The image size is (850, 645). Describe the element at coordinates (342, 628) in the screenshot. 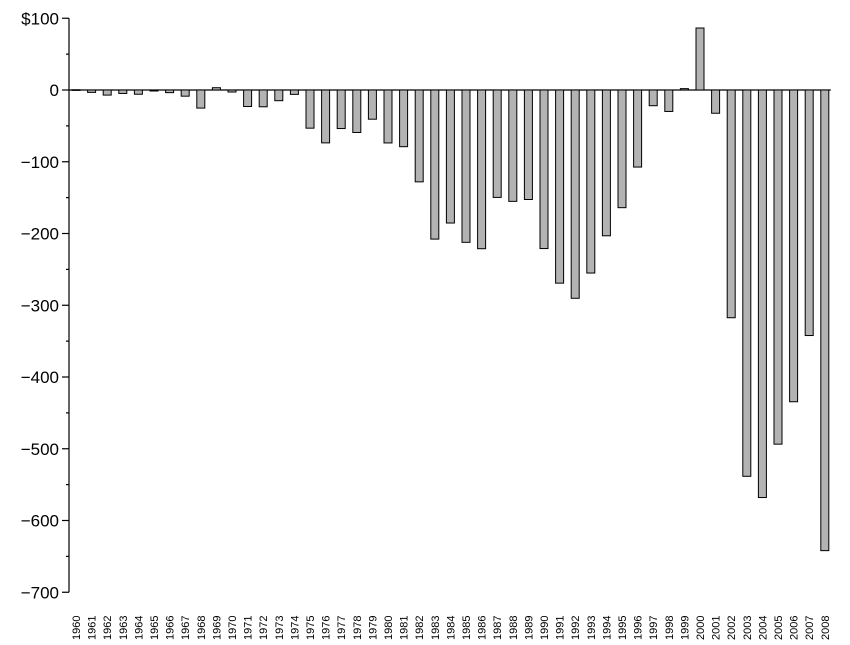

I see `x-tick-label: 1977` at that location.